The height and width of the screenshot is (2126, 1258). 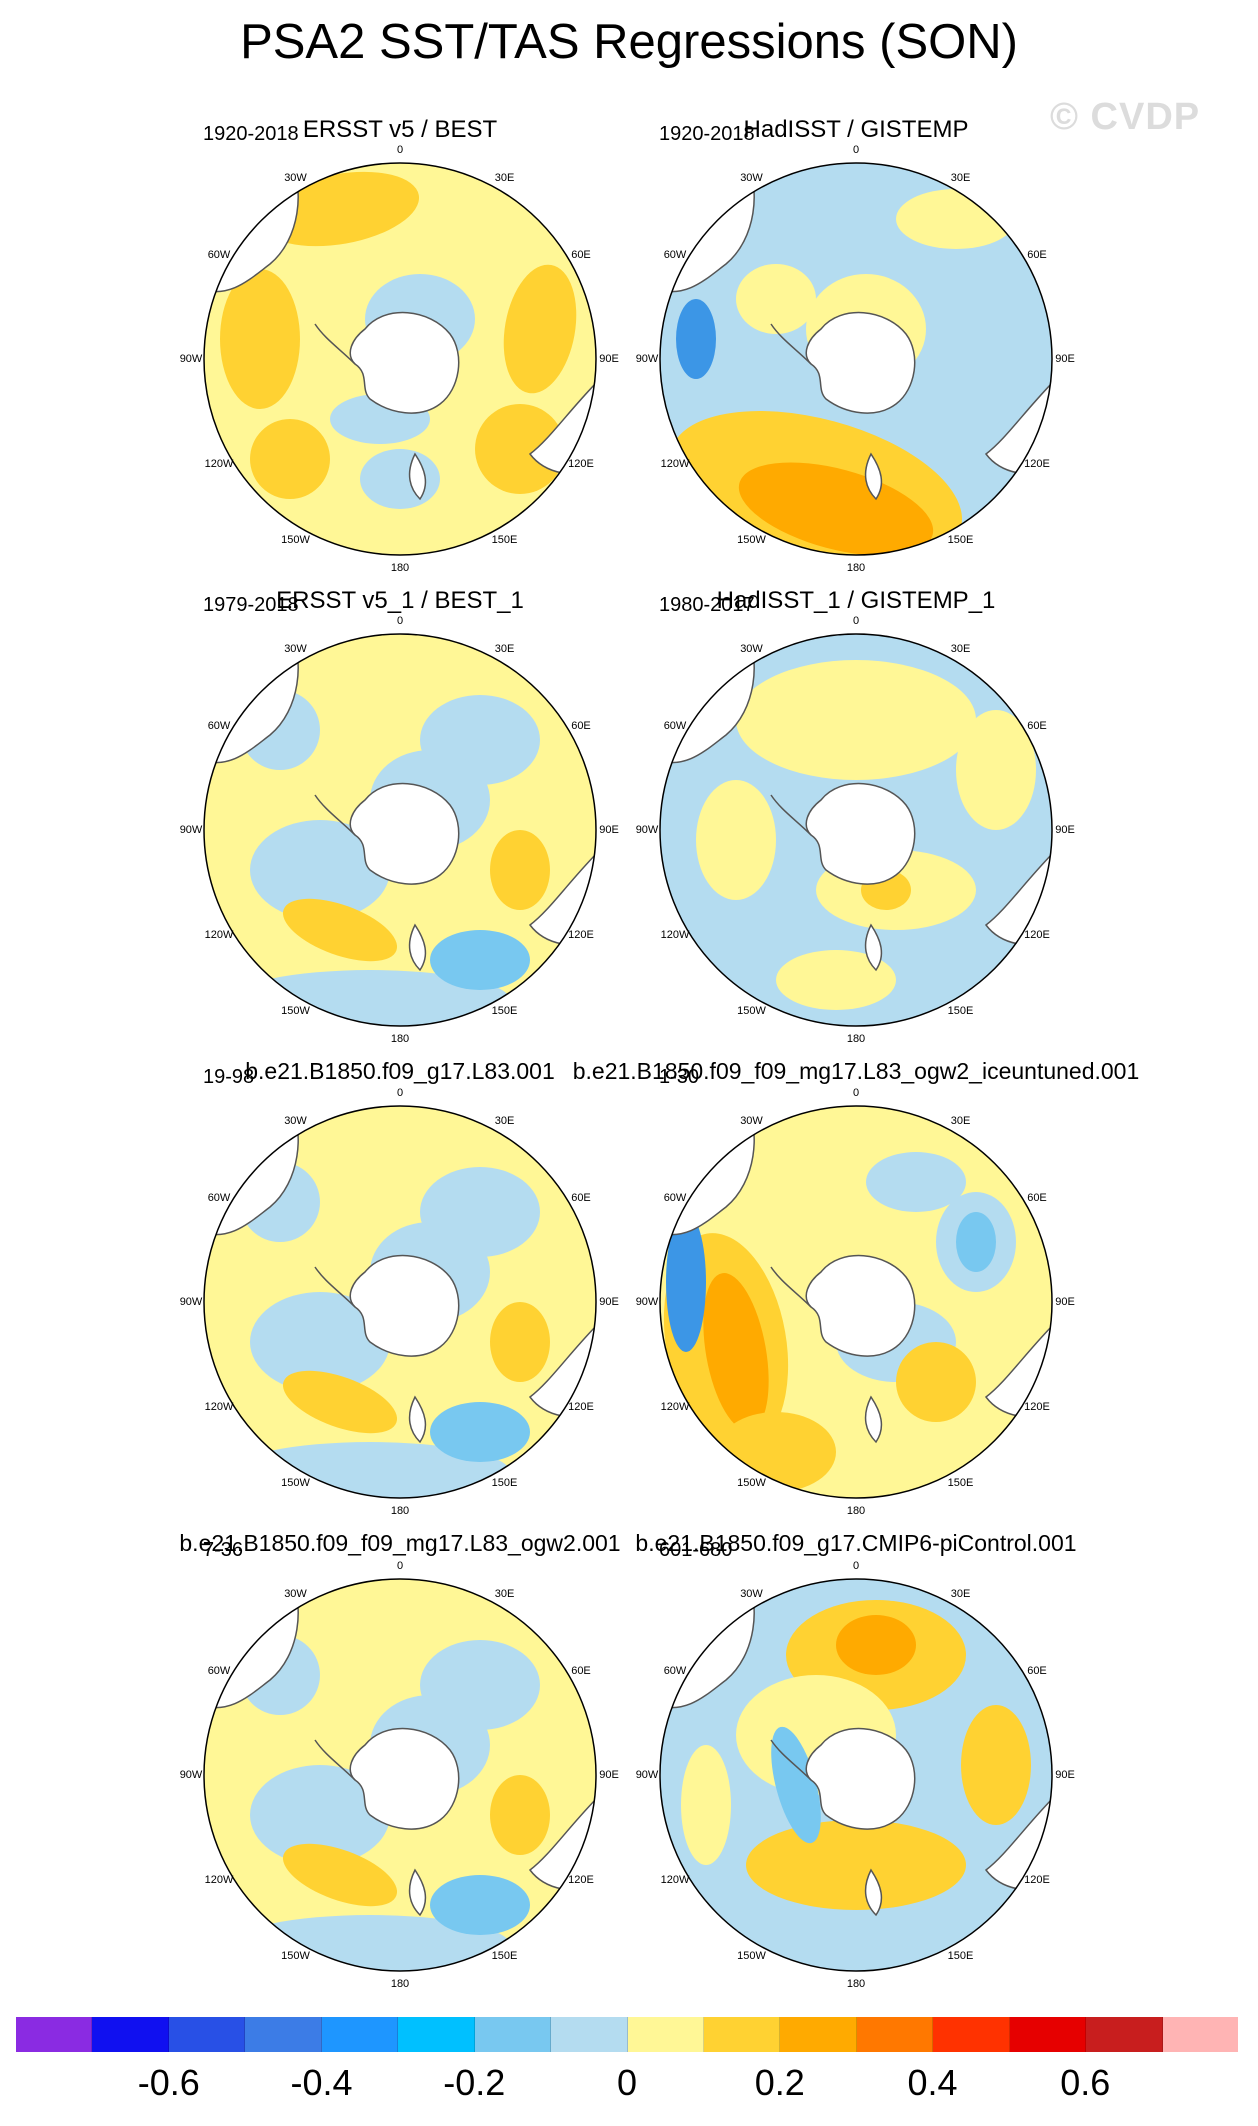 I want to click on figure-title: PSA2 SST/TAS Regressions (SON), so click(x=629, y=42).